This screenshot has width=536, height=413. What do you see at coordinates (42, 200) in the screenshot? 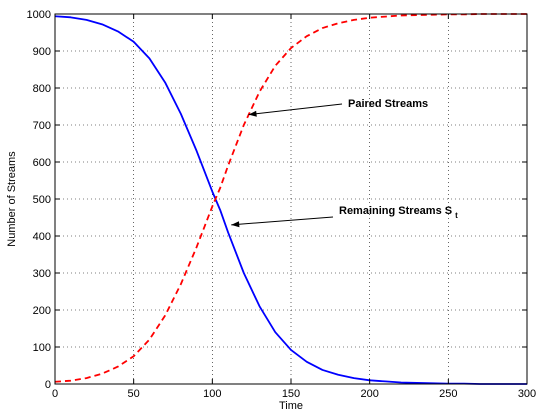
I see `y-tick-label: 500` at bounding box center [42, 200].